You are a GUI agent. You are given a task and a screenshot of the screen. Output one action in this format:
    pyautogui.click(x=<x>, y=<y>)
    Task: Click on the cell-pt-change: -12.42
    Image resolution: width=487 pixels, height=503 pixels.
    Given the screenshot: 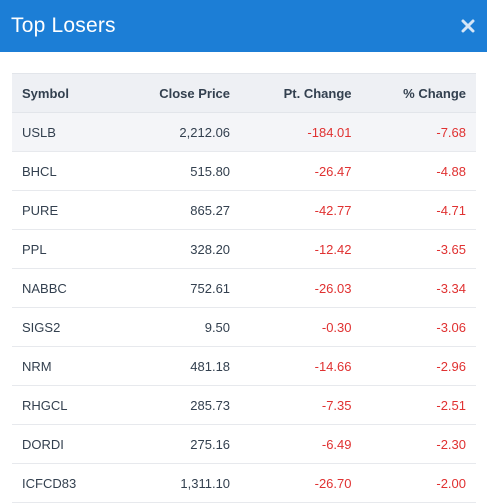 What is the action you would take?
    pyautogui.click(x=301, y=249)
    